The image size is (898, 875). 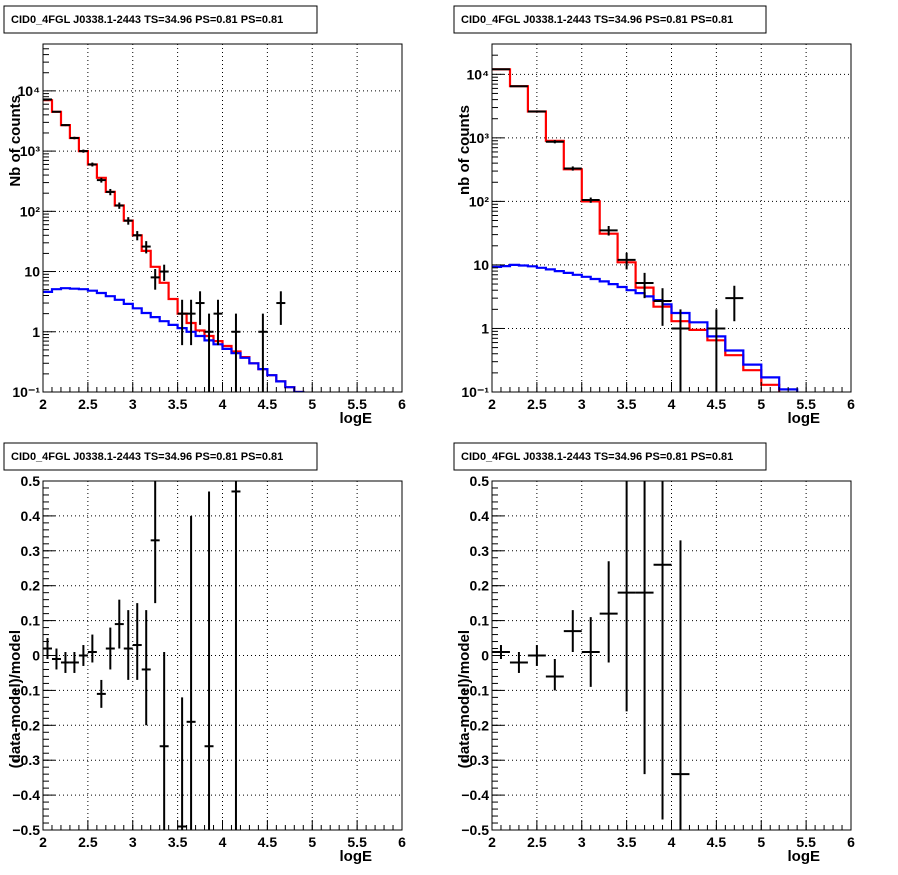 What do you see at coordinates (464, 699) in the screenshot?
I see `y-axis-label: (data-model)/model` at bounding box center [464, 699].